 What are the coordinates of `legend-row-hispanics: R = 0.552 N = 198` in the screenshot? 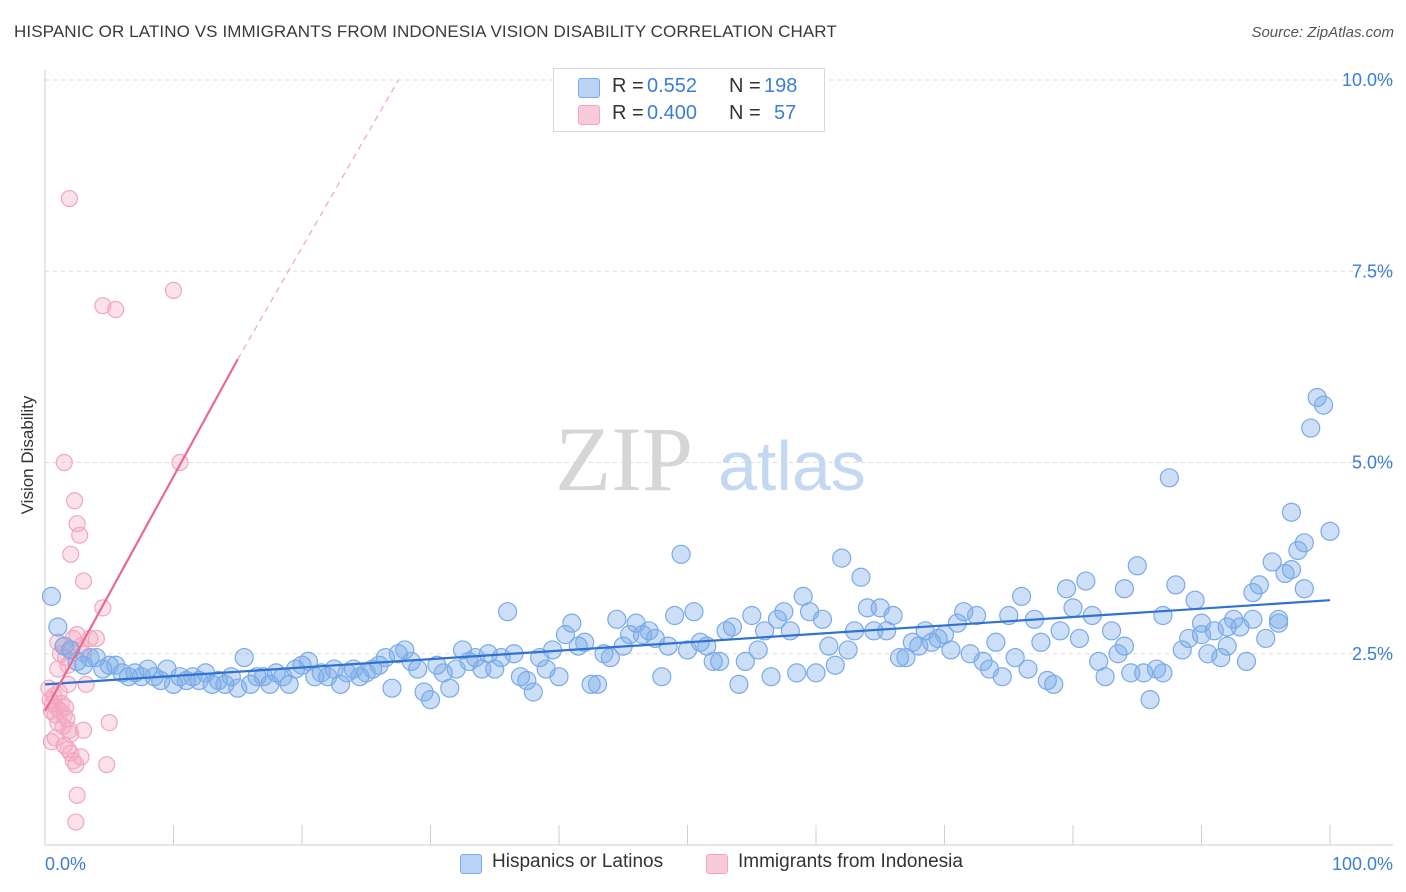 It's located at (689, 87).